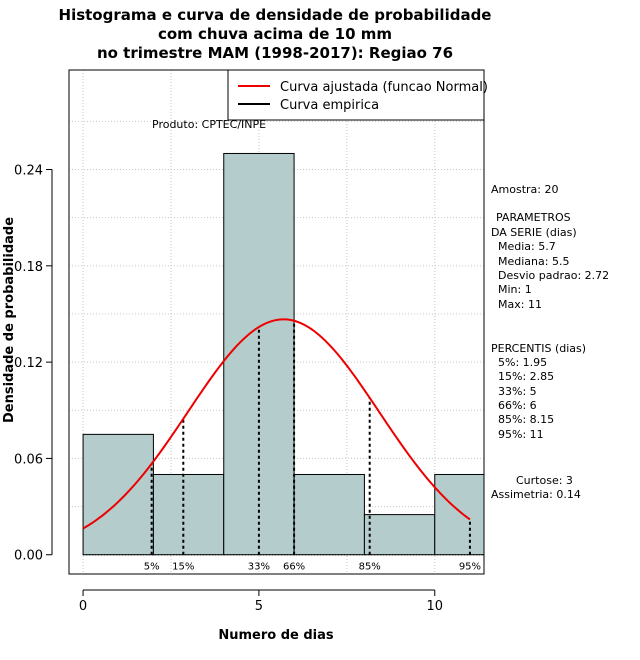  Describe the element at coordinates (209, 124) in the screenshot. I see `product-label: Produto: CPTEC/INPE` at that location.